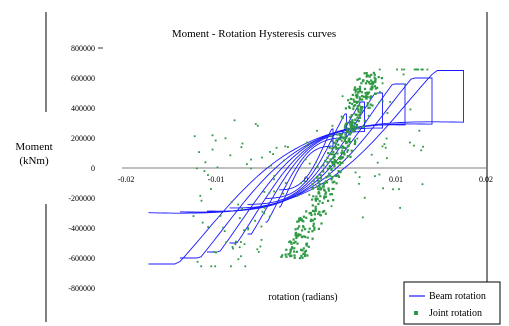 The height and width of the screenshot is (326, 509). I want to click on y-tick-label: 800000, so click(83, 48).